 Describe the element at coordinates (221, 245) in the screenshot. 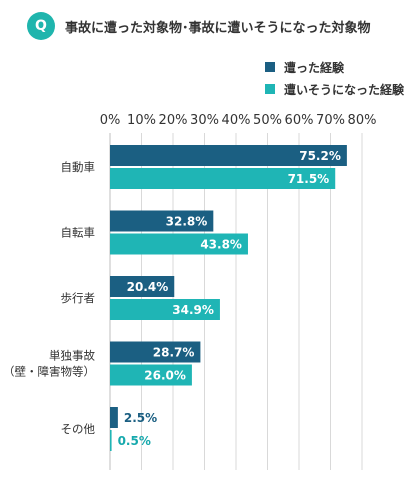

I see `data-label-1-1: 43.8%` at that location.